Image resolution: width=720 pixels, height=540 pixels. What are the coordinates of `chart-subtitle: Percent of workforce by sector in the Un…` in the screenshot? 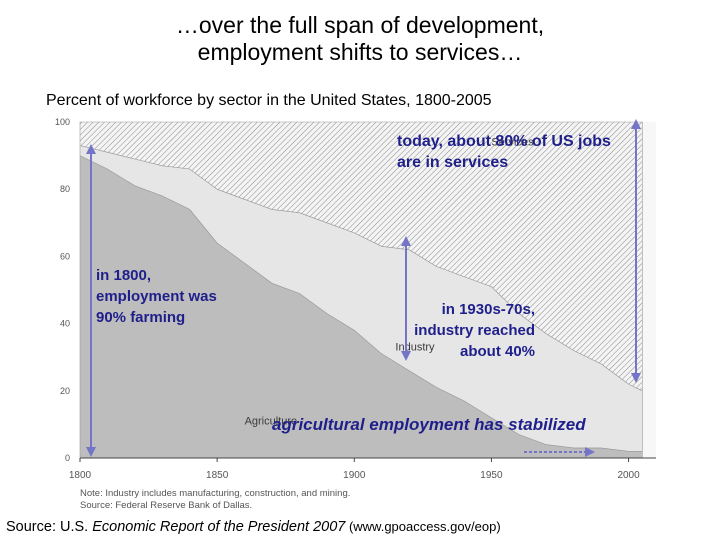 It's located at (269, 100).